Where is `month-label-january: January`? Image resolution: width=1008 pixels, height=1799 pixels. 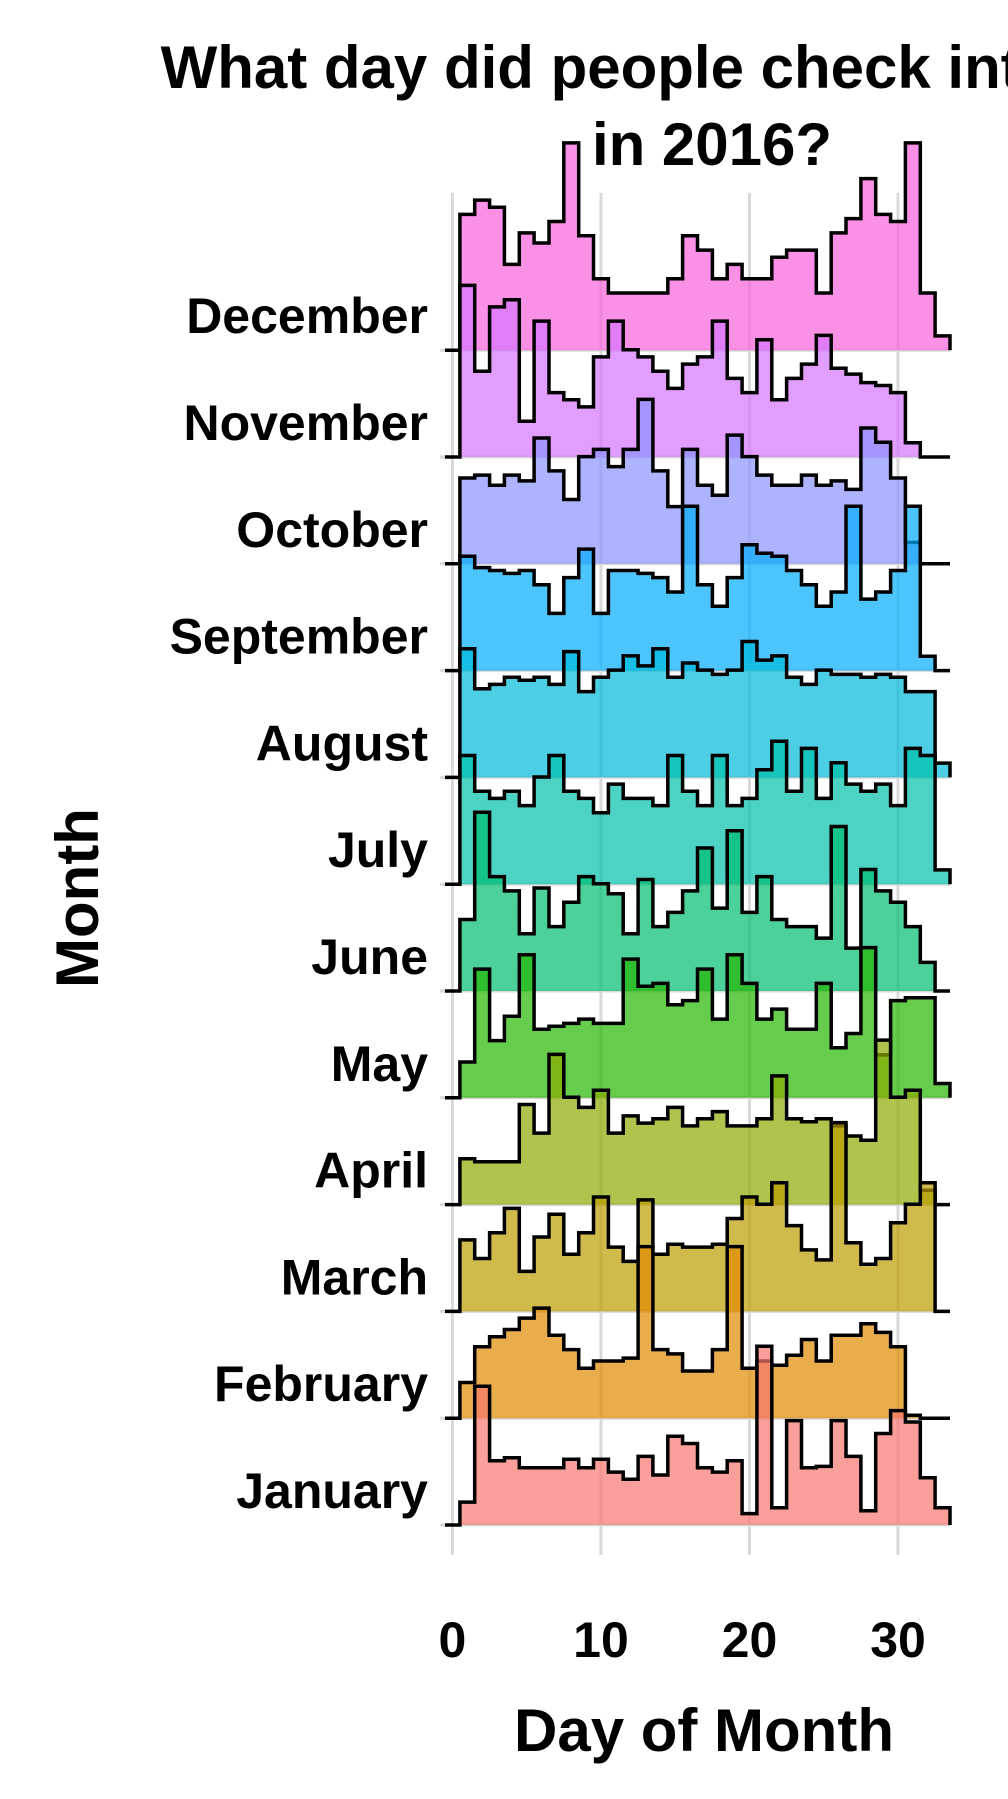
month-label-january: January is located at coordinates (332, 1491).